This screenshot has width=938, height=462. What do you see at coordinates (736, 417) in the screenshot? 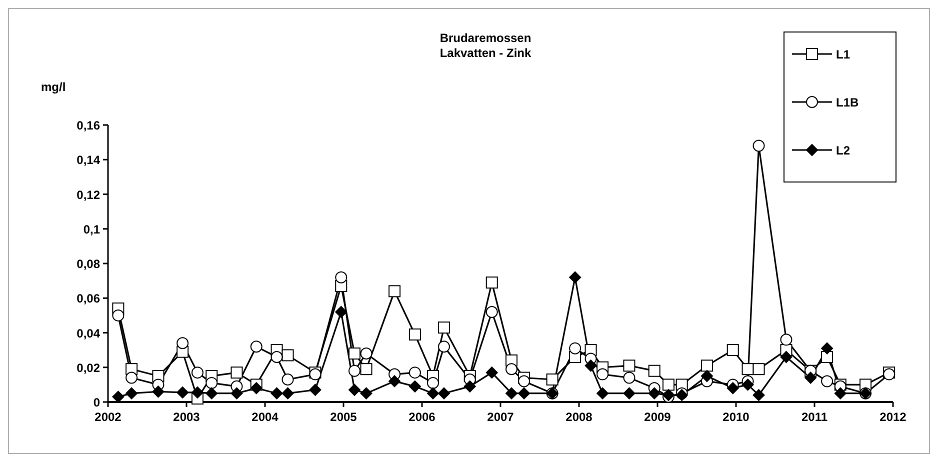
I see `x-tick-label: 2010` at bounding box center [736, 417].